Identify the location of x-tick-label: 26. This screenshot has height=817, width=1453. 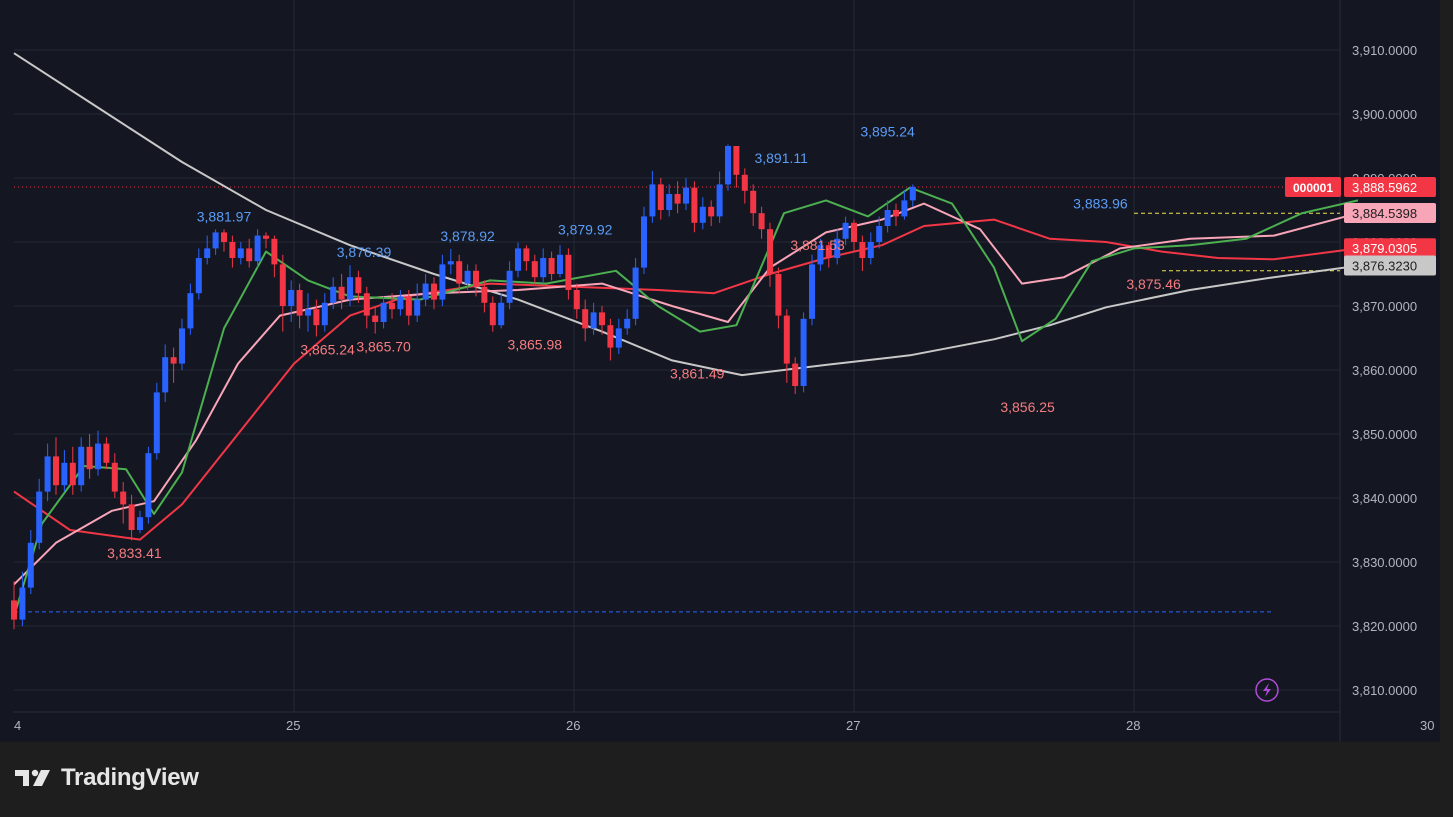
(573, 725).